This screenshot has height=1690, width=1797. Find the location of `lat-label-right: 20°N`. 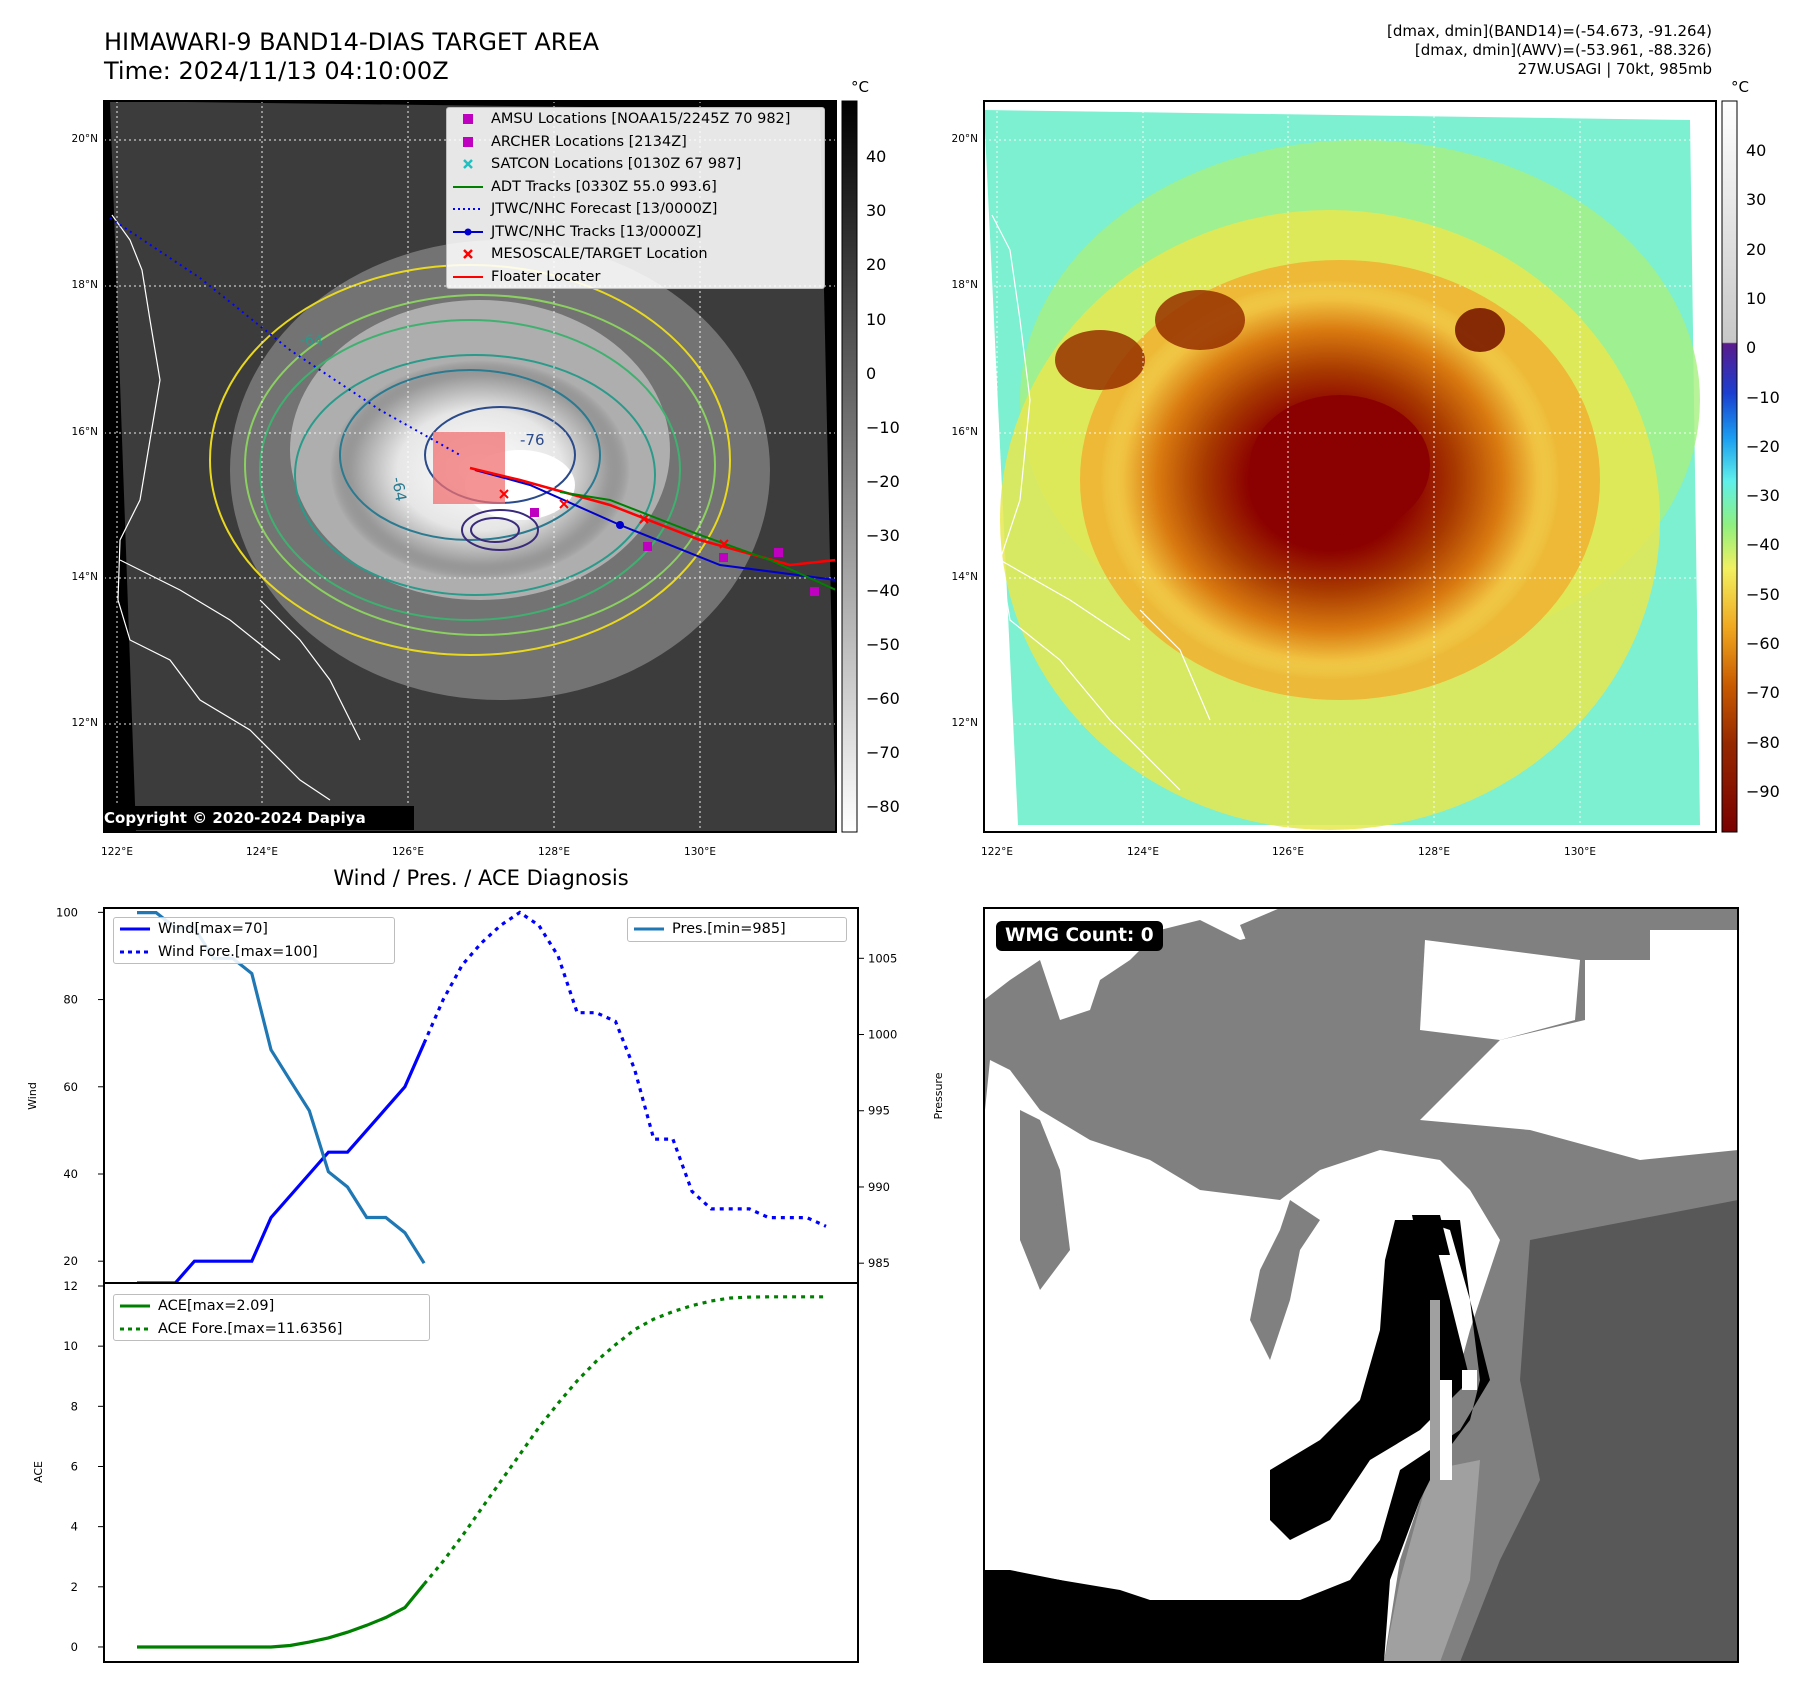

lat-label-right: 20°N is located at coordinates (964, 139).